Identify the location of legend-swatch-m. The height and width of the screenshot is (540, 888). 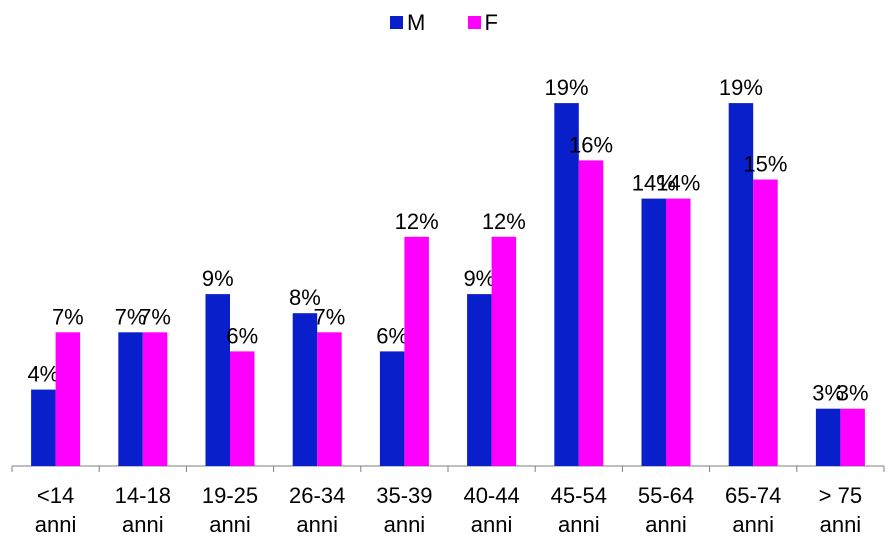
(397, 22).